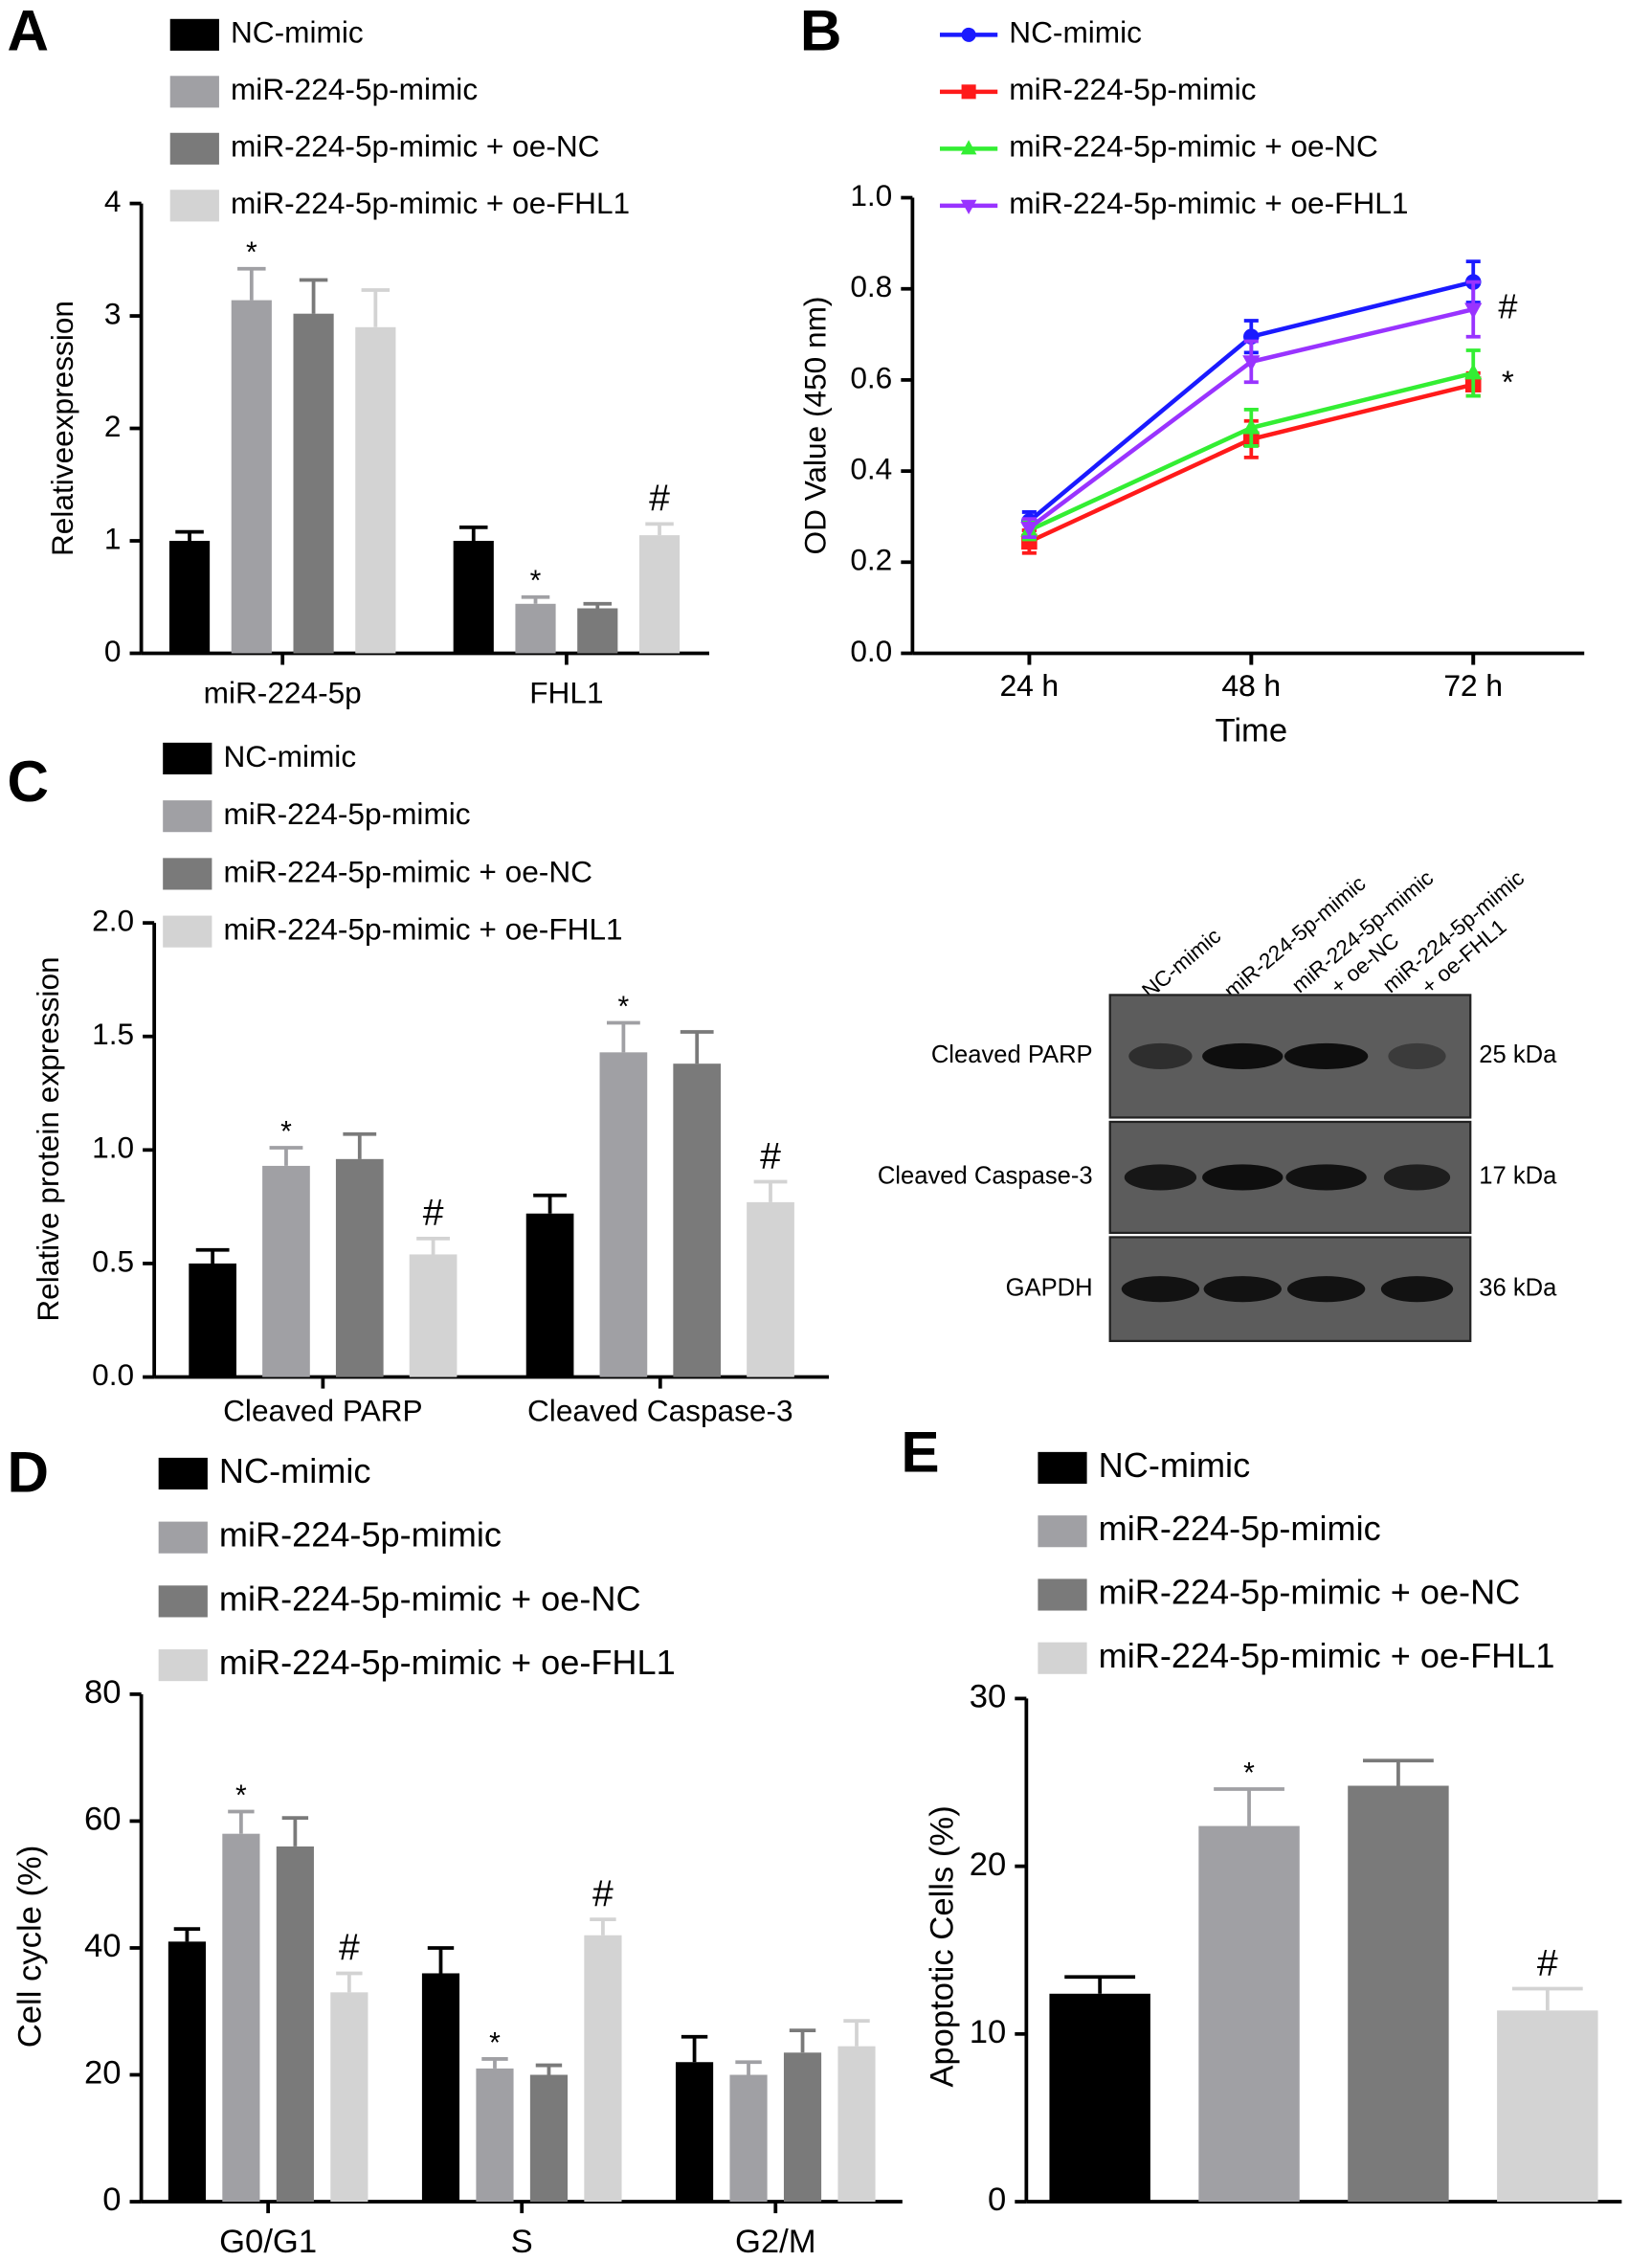 Image resolution: width=1652 pixels, height=2261 pixels. I want to click on y-tick-label: 0.2, so click(871, 560).